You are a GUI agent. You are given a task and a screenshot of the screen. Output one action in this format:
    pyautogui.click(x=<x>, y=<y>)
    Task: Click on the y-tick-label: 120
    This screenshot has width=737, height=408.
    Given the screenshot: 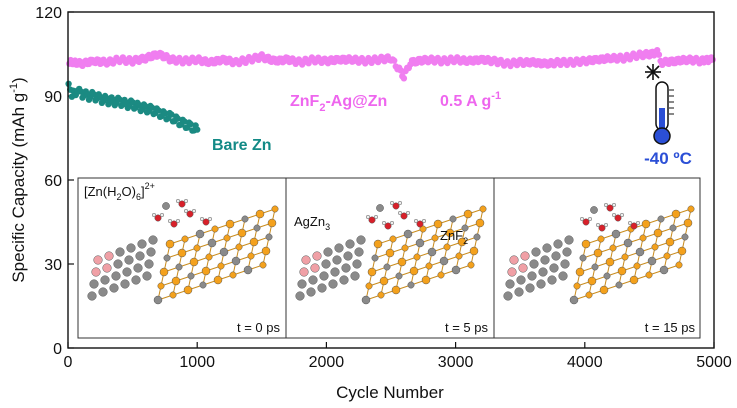 What is the action you would take?
    pyautogui.click(x=48, y=13)
    